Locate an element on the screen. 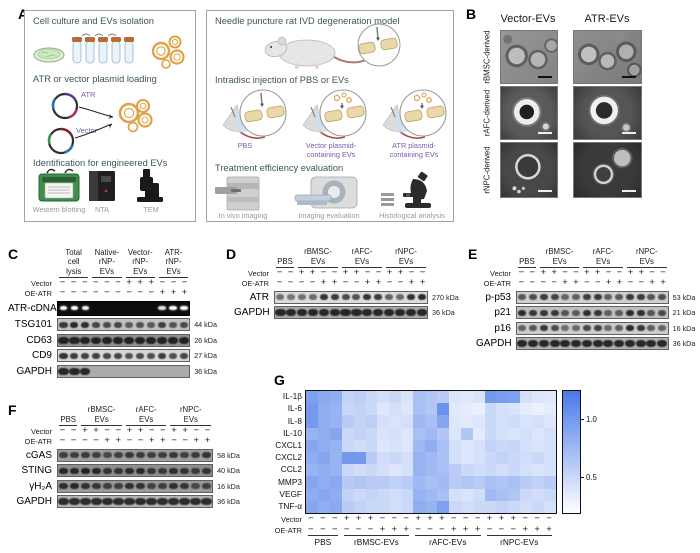 This screenshot has height=553, width=700. blot-target-label: CD63 is located at coordinates (39, 340).